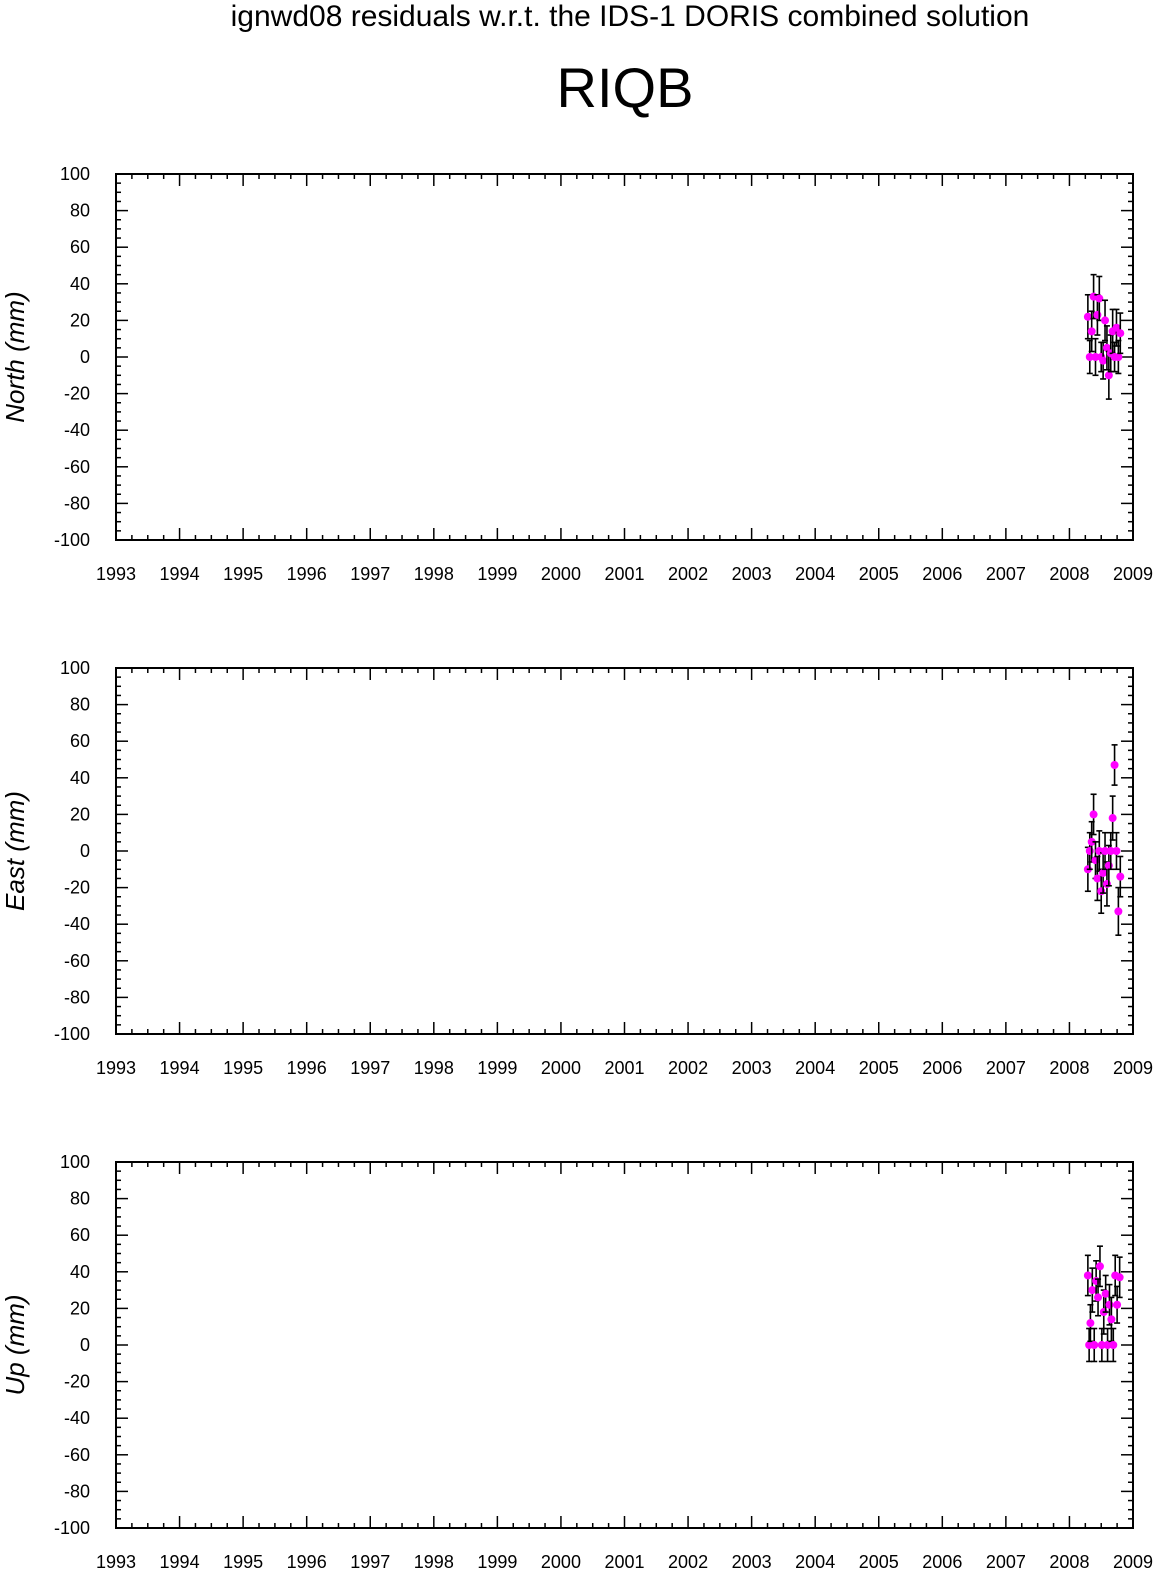 This screenshot has height=1575, width=1160. What do you see at coordinates (15, 851) in the screenshot?
I see `y-axis-label: East (mm)` at bounding box center [15, 851].